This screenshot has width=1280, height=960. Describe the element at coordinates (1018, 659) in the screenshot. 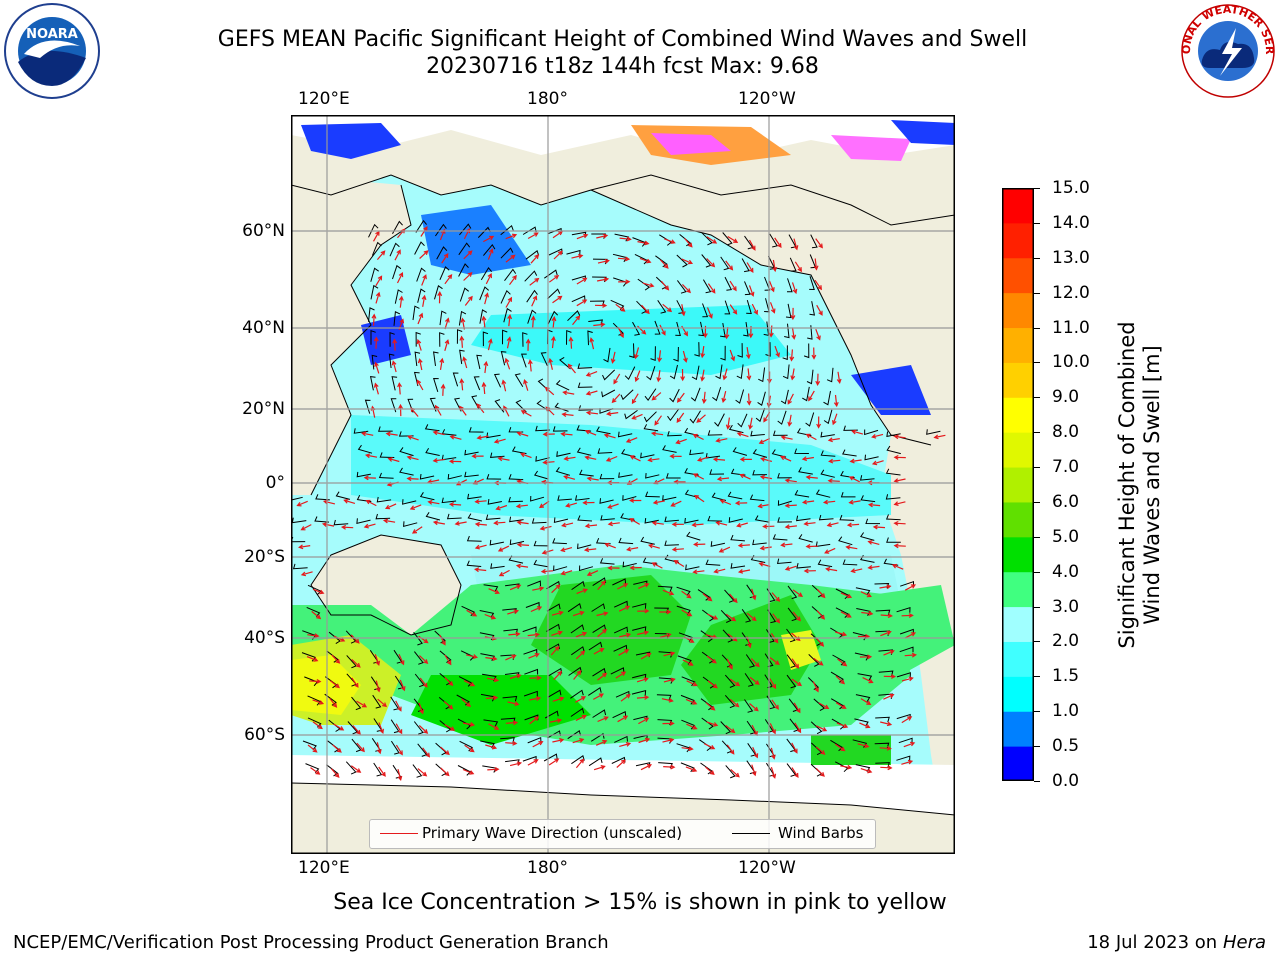

I see `colorbar-segment` at that location.